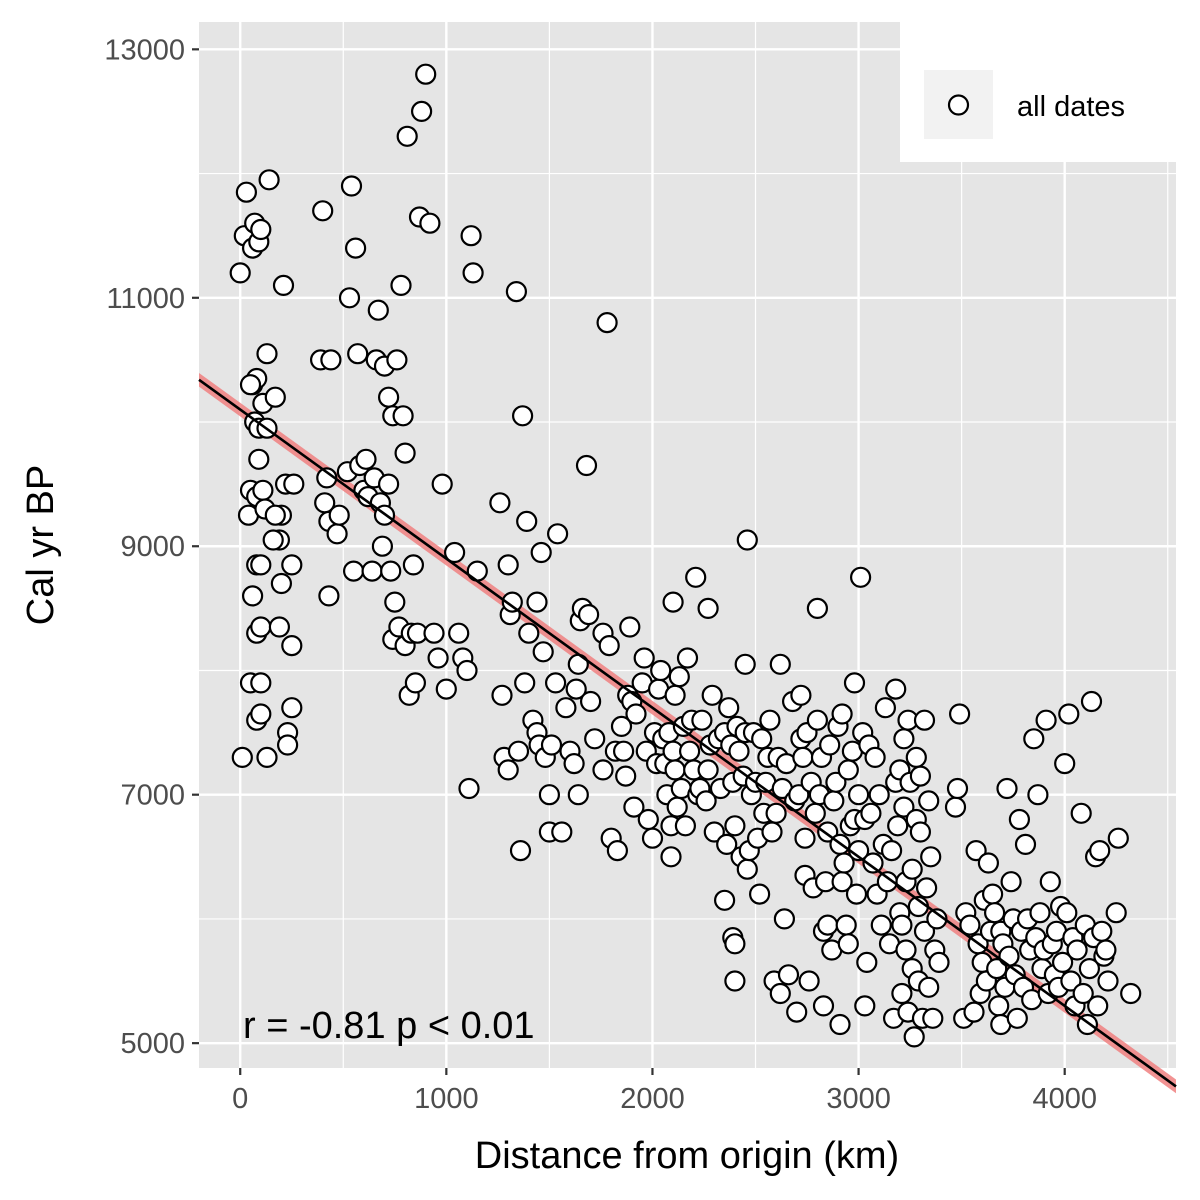  I want to click on x-axis-title: Distance from origin (km), so click(687, 1156).